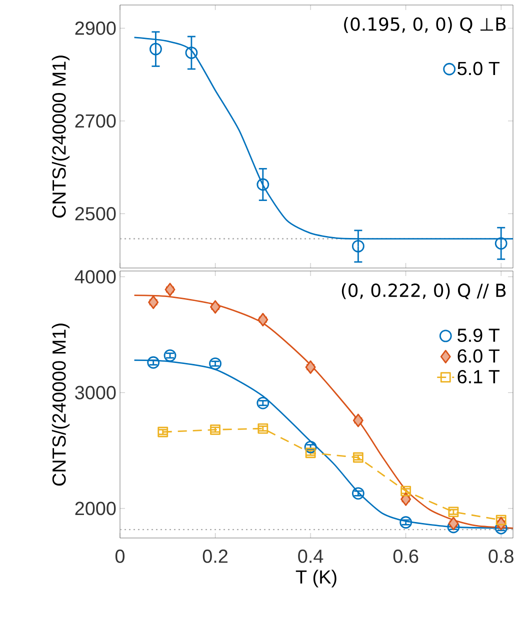 The image size is (521, 624). I want to click on legend-label: 6.1 T, so click(479, 377).